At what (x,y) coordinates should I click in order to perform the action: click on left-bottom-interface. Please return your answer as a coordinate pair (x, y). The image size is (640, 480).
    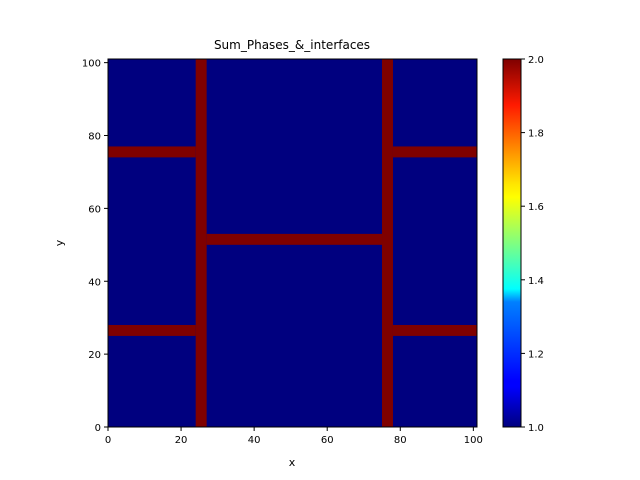
    Looking at the image, I should click on (152, 330).